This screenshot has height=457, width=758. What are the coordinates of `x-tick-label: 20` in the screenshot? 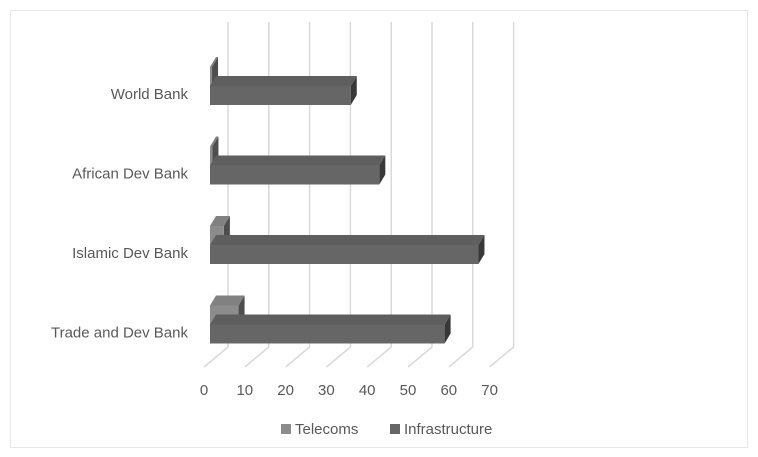 It's located at (285, 390).